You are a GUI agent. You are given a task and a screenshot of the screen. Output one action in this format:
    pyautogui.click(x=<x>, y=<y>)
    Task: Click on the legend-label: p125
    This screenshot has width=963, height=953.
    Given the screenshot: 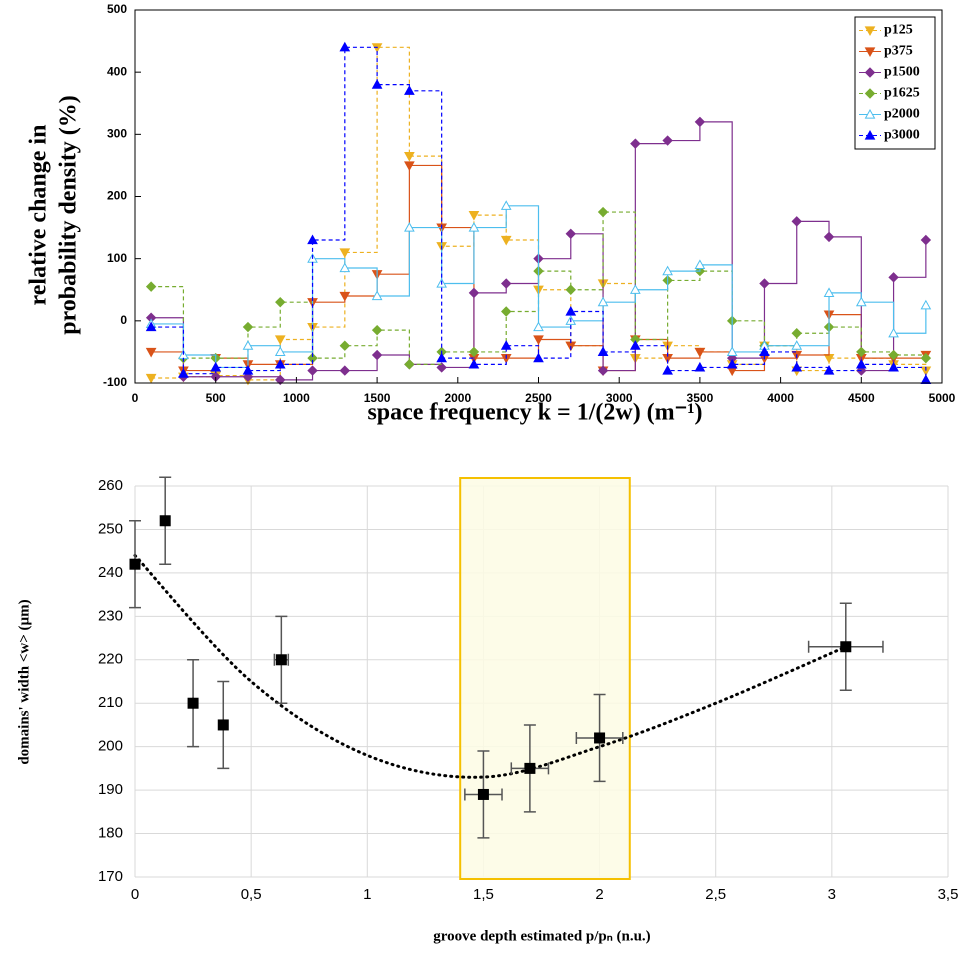 What is the action you would take?
    pyautogui.click(x=898, y=30)
    